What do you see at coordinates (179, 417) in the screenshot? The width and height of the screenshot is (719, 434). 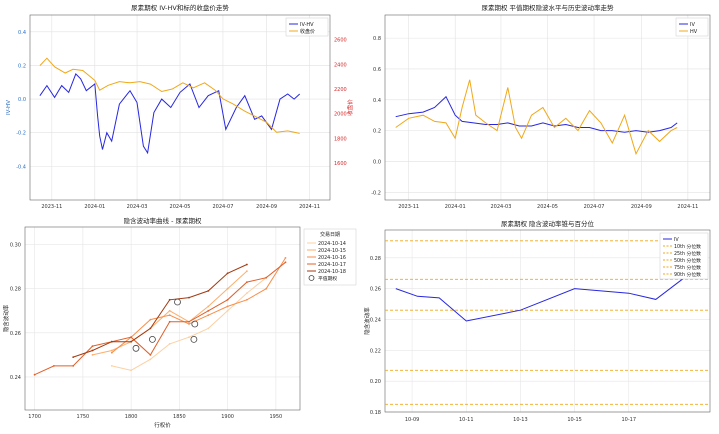 I see `x-tick-label: 1850` at bounding box center [179, 417].